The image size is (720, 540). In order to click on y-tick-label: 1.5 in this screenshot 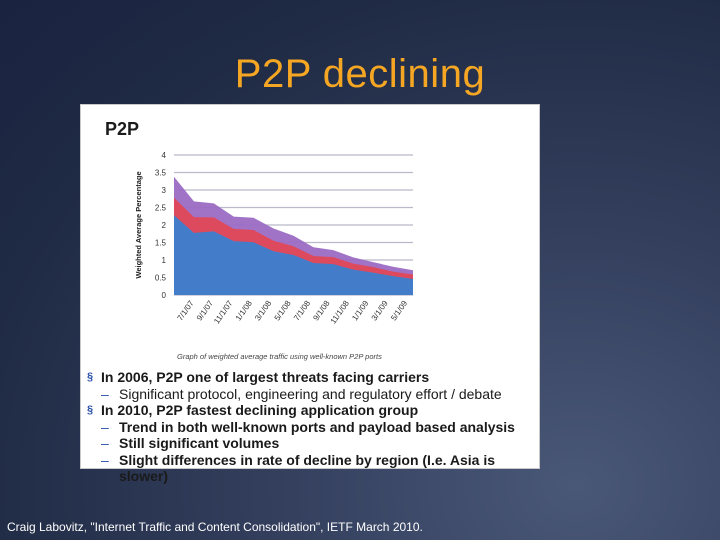, I will do `click(161, 243)`.